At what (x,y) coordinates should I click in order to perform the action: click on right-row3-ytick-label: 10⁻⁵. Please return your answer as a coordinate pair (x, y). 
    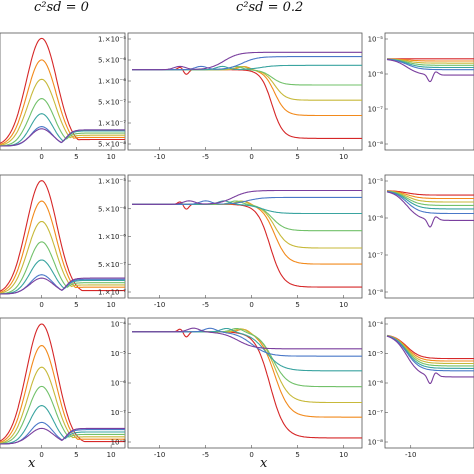
    Looking at the image, I should click on (376, 354).